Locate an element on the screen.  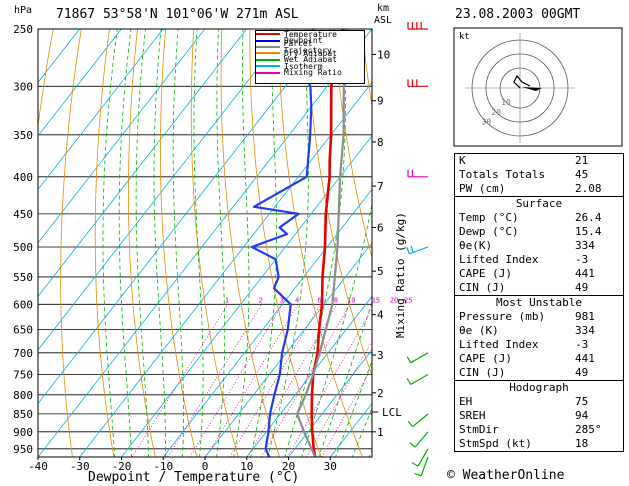
temperature-tick-label: 20 is located at coordinates (288, 466).